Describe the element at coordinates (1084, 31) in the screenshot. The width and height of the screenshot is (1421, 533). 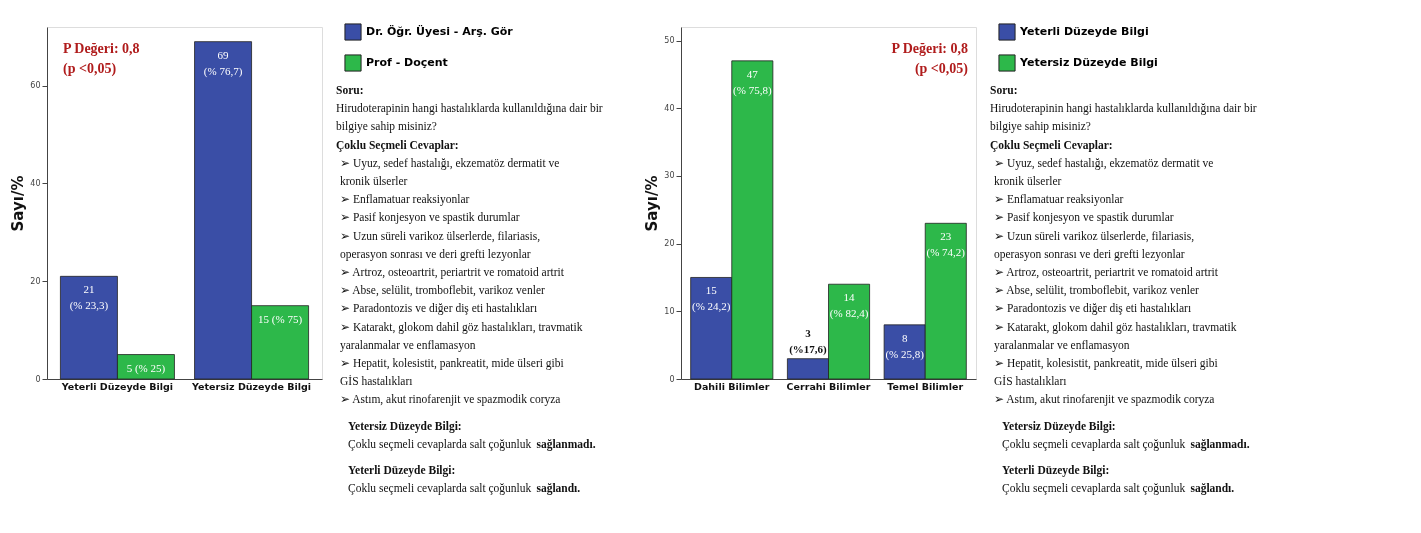
I see `legend-label: Yeterli Düzeyde Bilgi` at that location.